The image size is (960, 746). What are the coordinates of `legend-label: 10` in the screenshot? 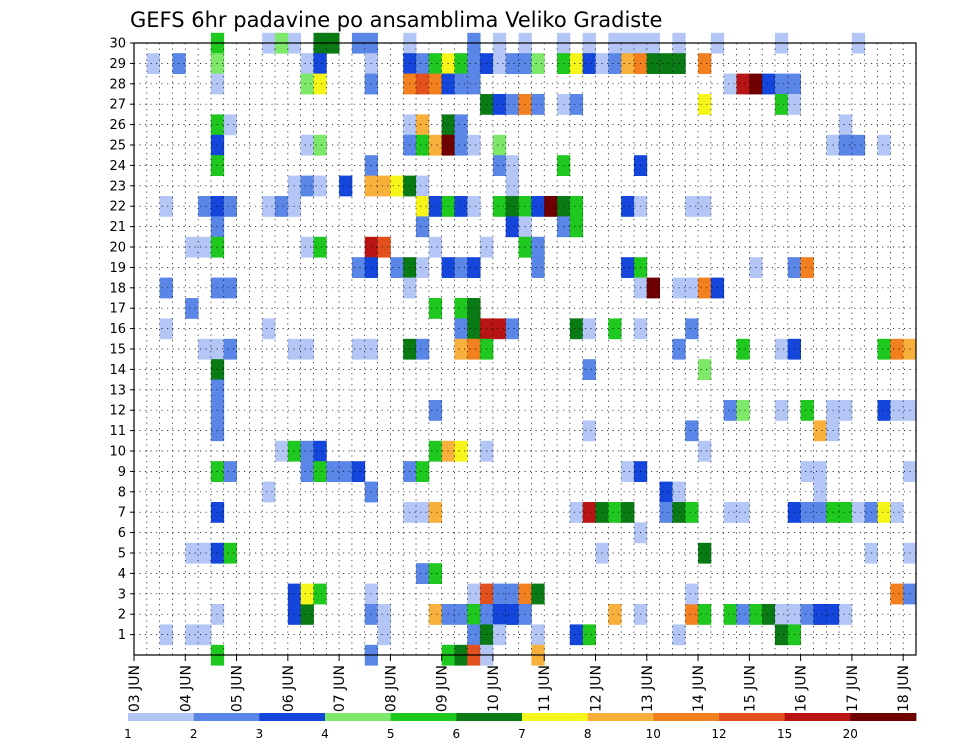 It's located at (653, 734).